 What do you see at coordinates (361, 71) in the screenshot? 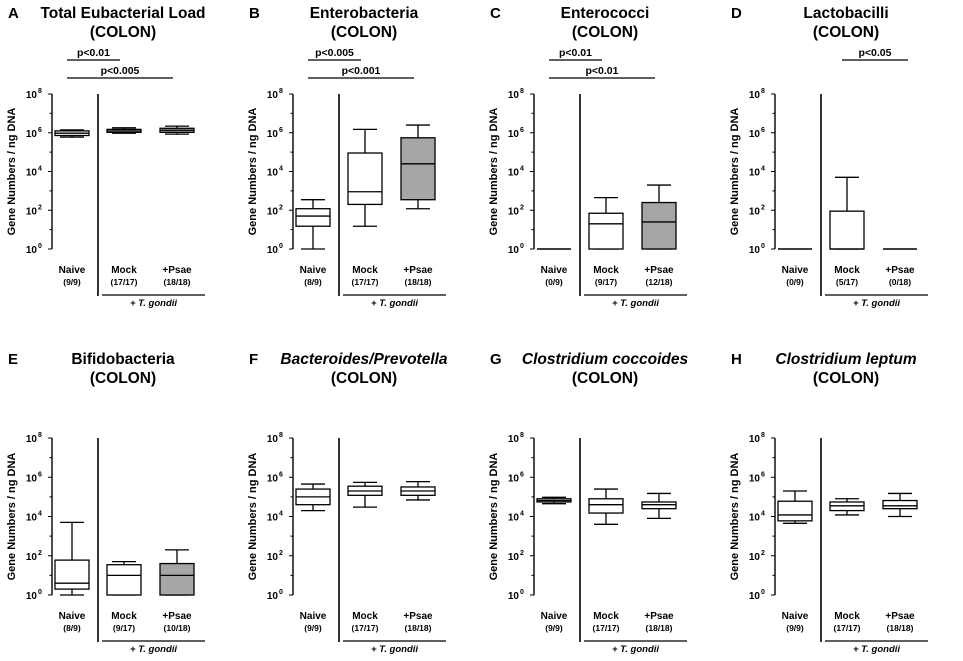
I see `significance-label: p<0.001` at bounding box center [361, 71].